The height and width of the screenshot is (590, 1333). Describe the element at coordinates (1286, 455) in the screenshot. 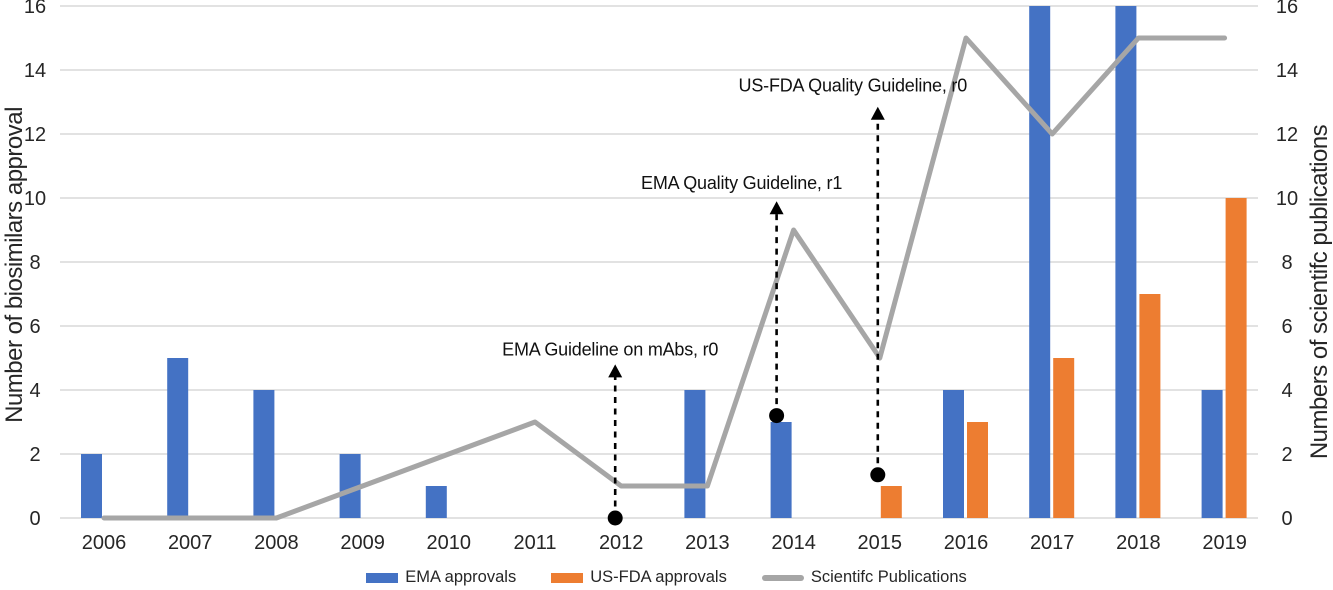

I see `right-axis-tick-label: 2` at that location.